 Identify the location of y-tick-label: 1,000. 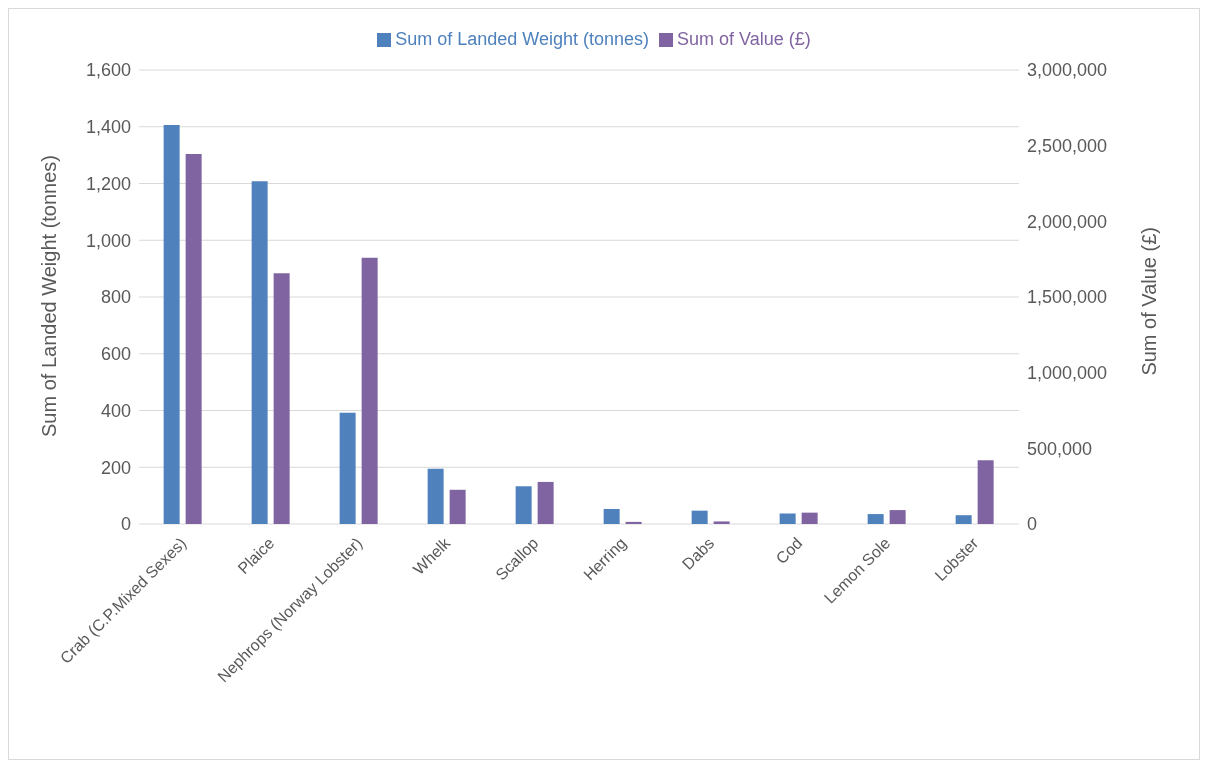
(108, 240).